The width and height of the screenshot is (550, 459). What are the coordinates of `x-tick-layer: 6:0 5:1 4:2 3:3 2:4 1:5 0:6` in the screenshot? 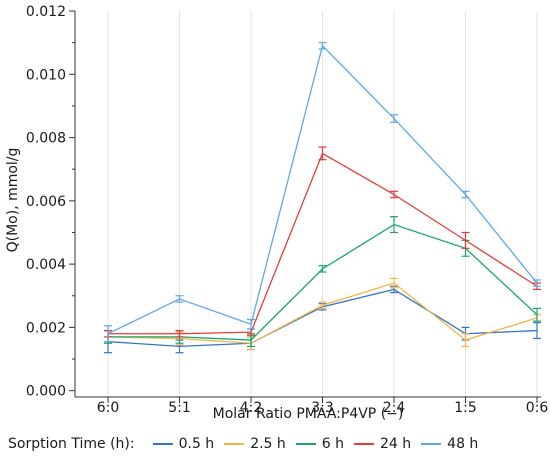 It's located at (323, 406).